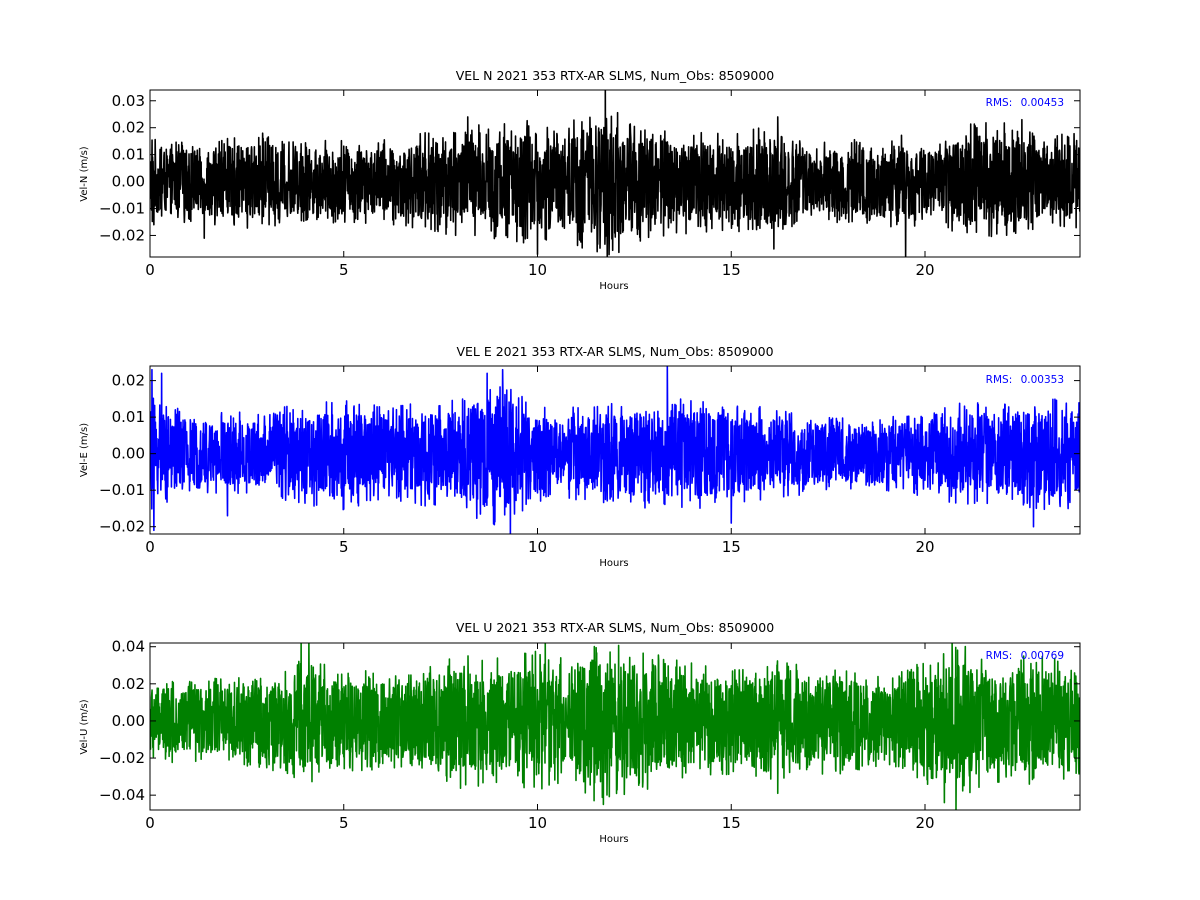 The height and width of the screenshot is (900, 1200). What do you see at coordinates (122, 490) in the screenshot?
I see `panel-vel-e-ytick-label: −0.01` at bounding box center [122, 490].